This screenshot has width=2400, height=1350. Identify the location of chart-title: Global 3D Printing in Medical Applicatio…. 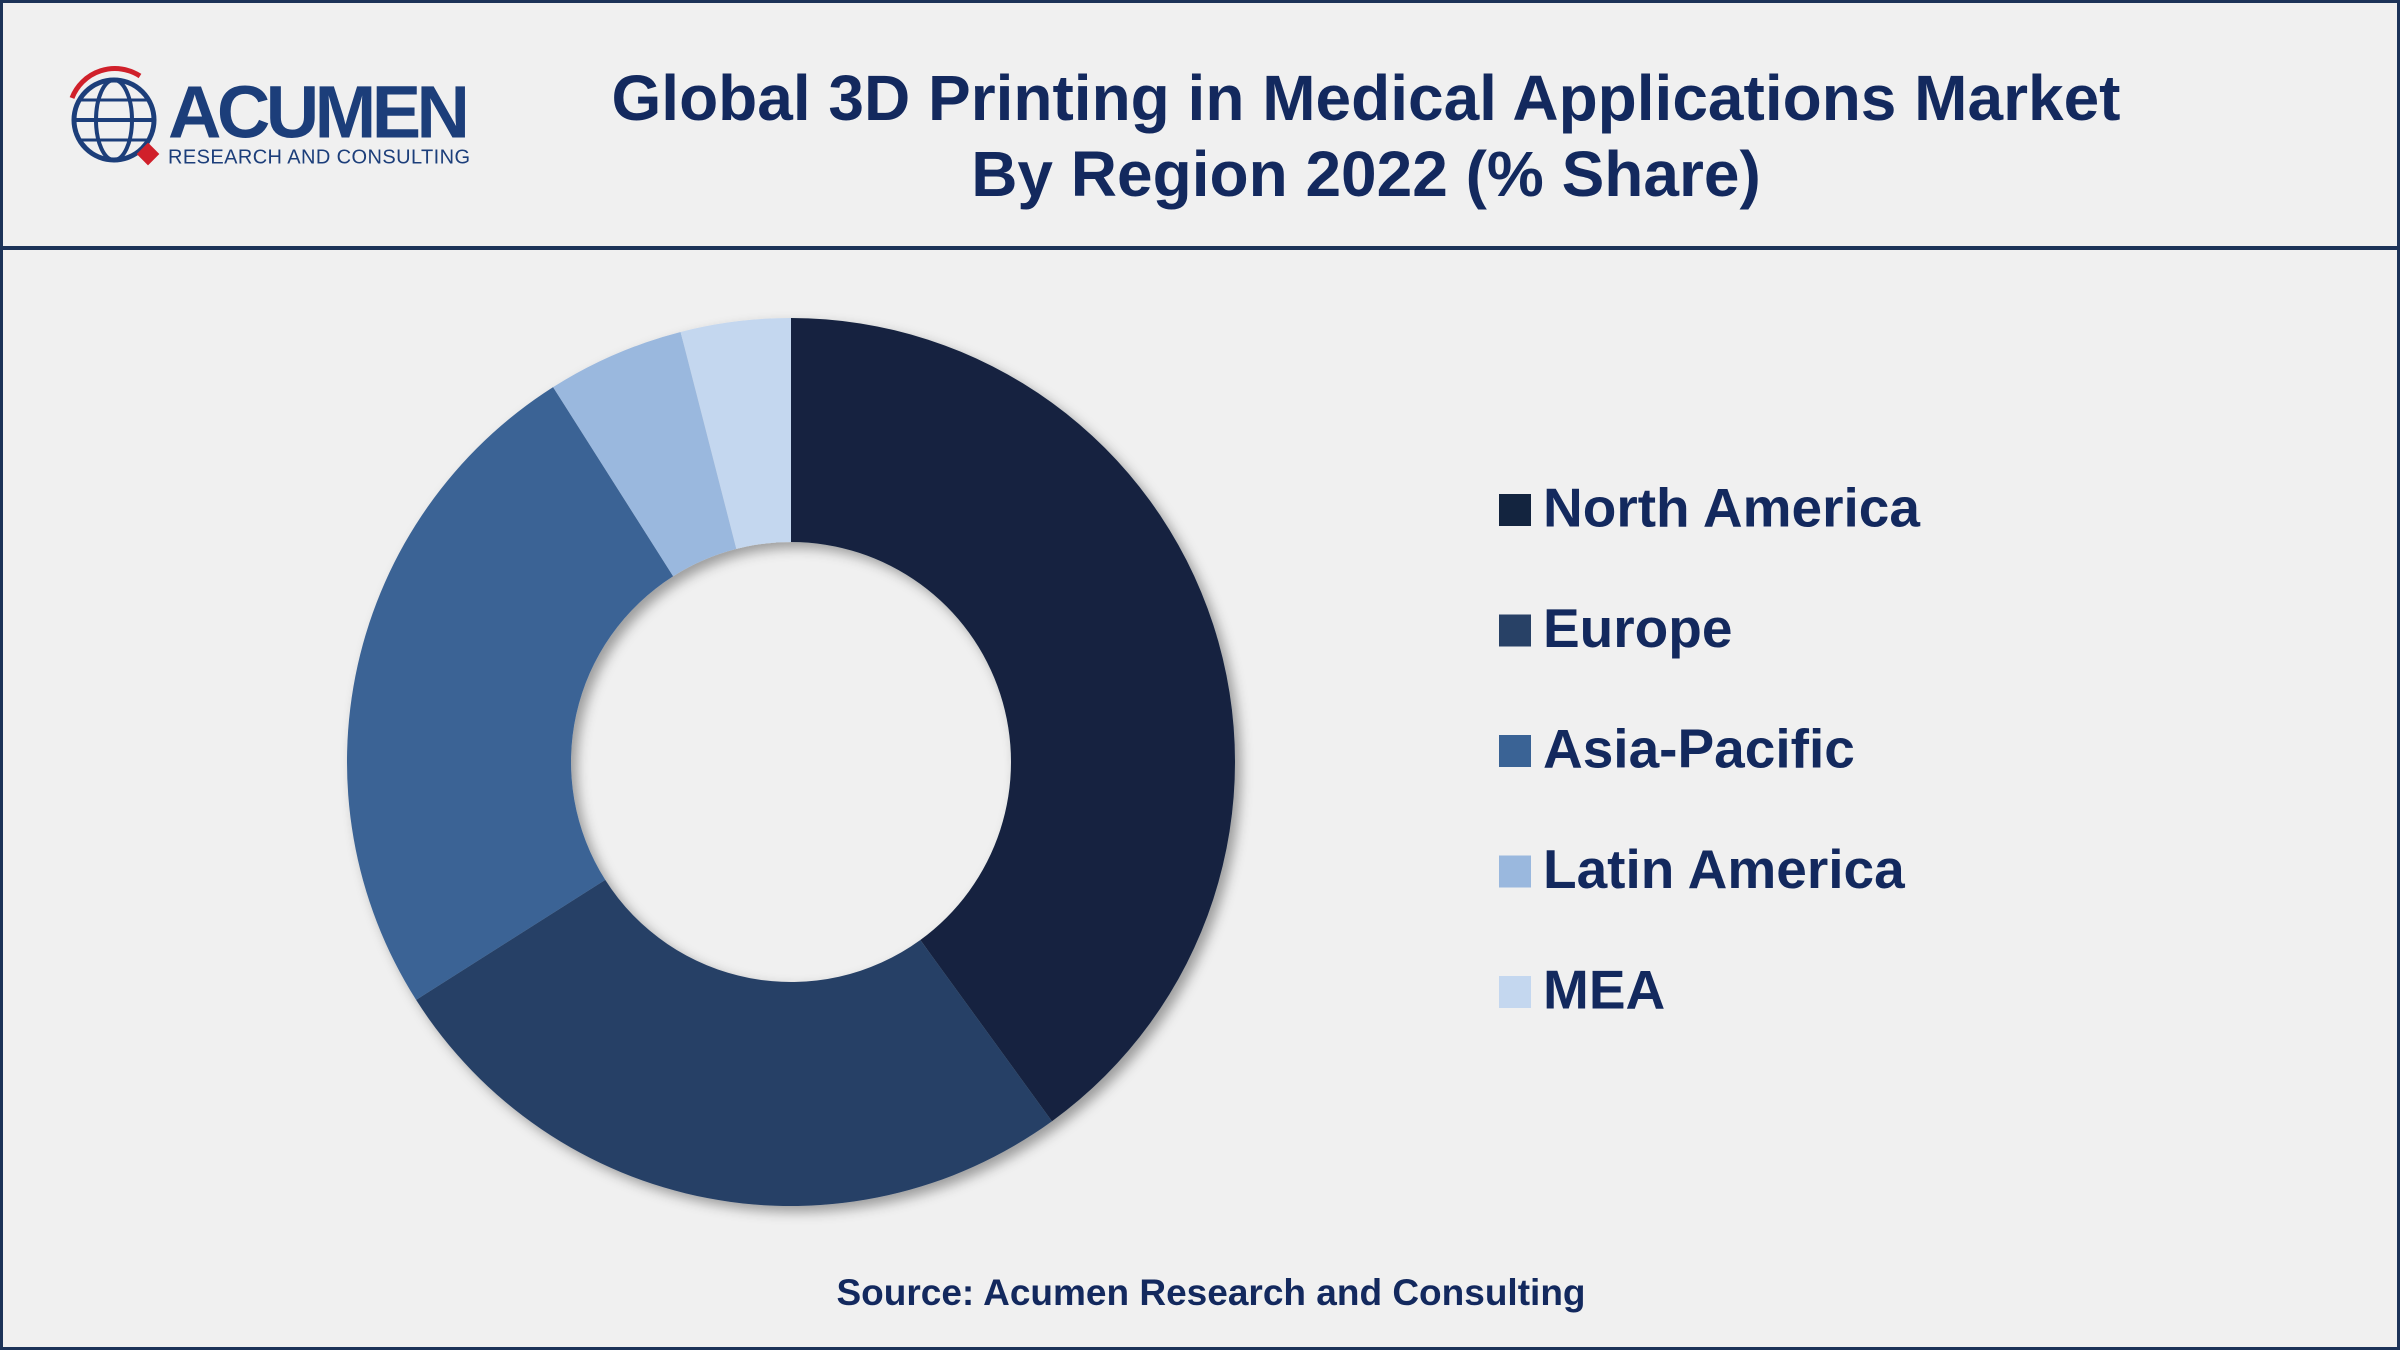
(1366, 98).